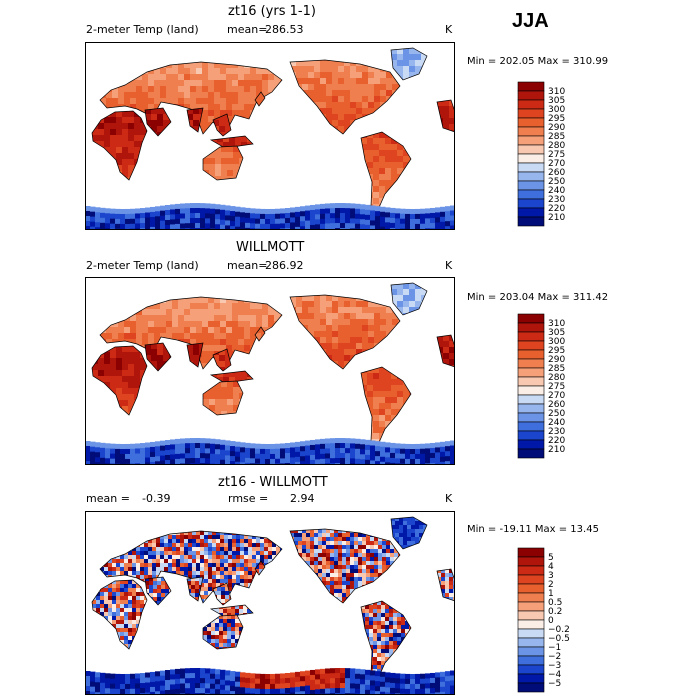  I want to click on panel2-mean-value: 286.92, so click(284, 265).